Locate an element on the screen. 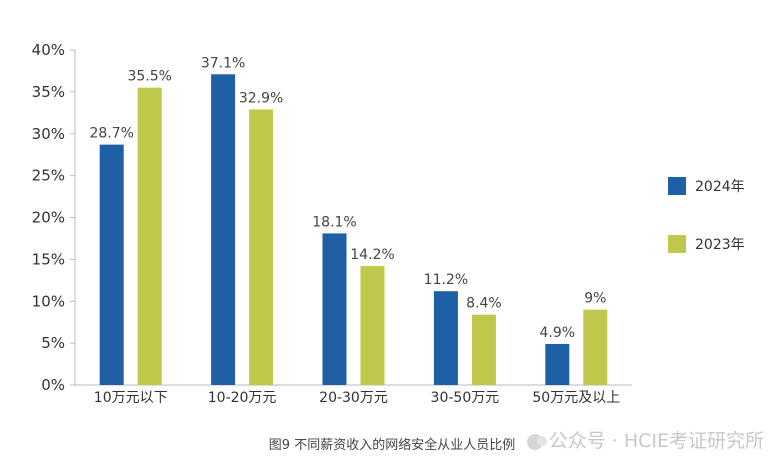 Image resolution: width=784 pixels, height=471 pixels. watermark: 公众号 · HCIE考证研究所 is located at coordinates (645, 439).